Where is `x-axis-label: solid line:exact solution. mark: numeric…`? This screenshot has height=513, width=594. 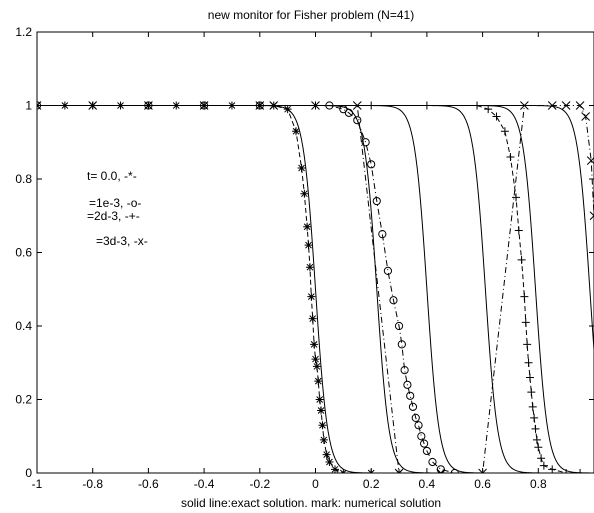
x-axis-label: solid line:exact solution. mark: numeric… is located at coordinates (311, 503).